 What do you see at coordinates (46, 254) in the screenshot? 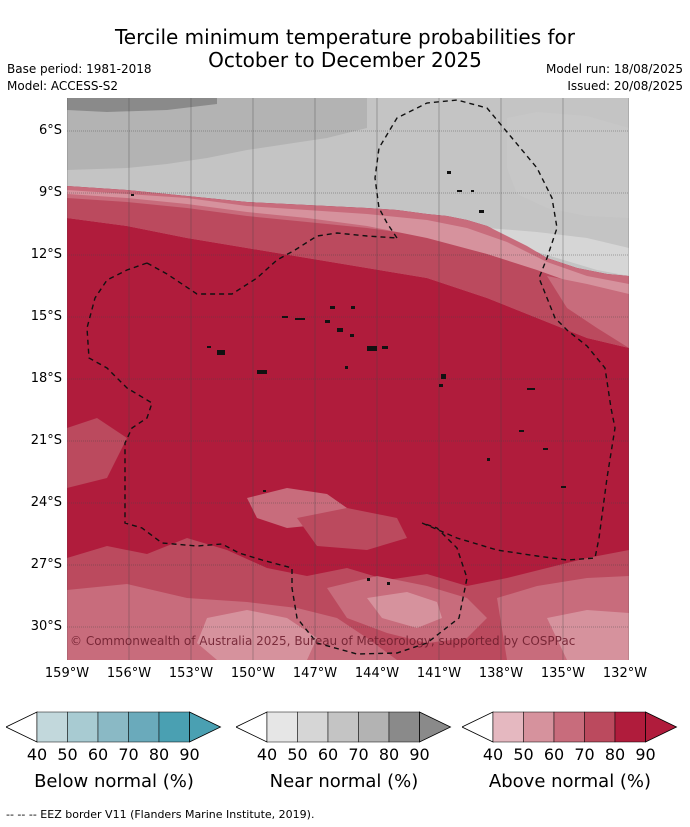
I see `lat-label: 12°S` at bounding box center [46, 254].